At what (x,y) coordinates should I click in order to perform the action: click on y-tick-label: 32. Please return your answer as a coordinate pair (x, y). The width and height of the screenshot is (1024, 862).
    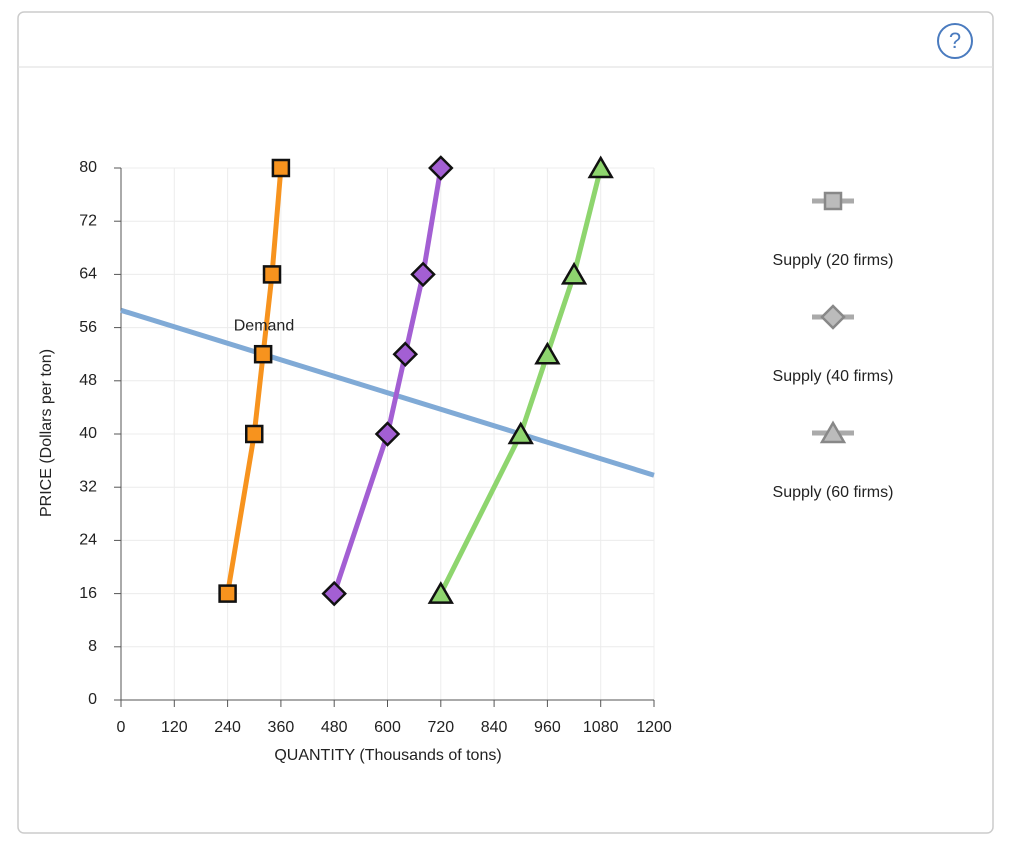
    Looking at the image, I should click on (88, 486).